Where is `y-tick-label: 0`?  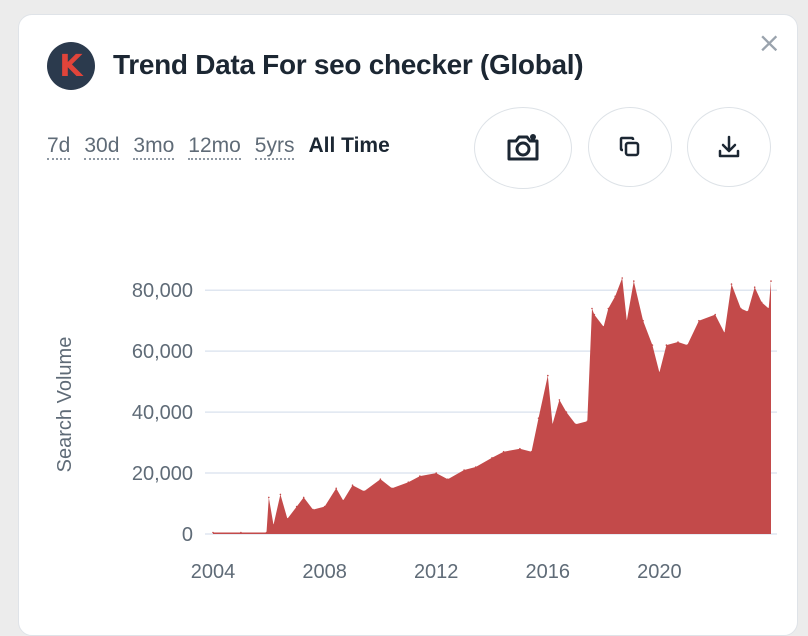 y-tick-label: 0 is located at coordinates (187, 535).